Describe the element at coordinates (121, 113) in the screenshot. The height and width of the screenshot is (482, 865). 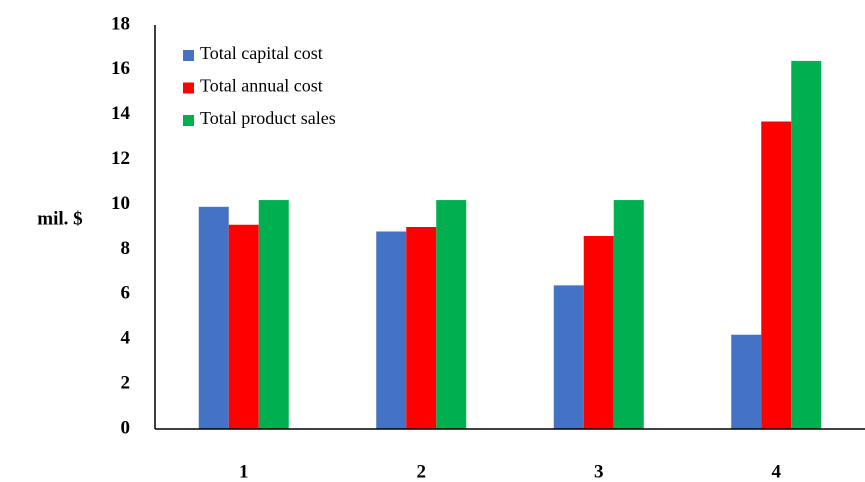
I see `y-tick-label: 14` at that location.